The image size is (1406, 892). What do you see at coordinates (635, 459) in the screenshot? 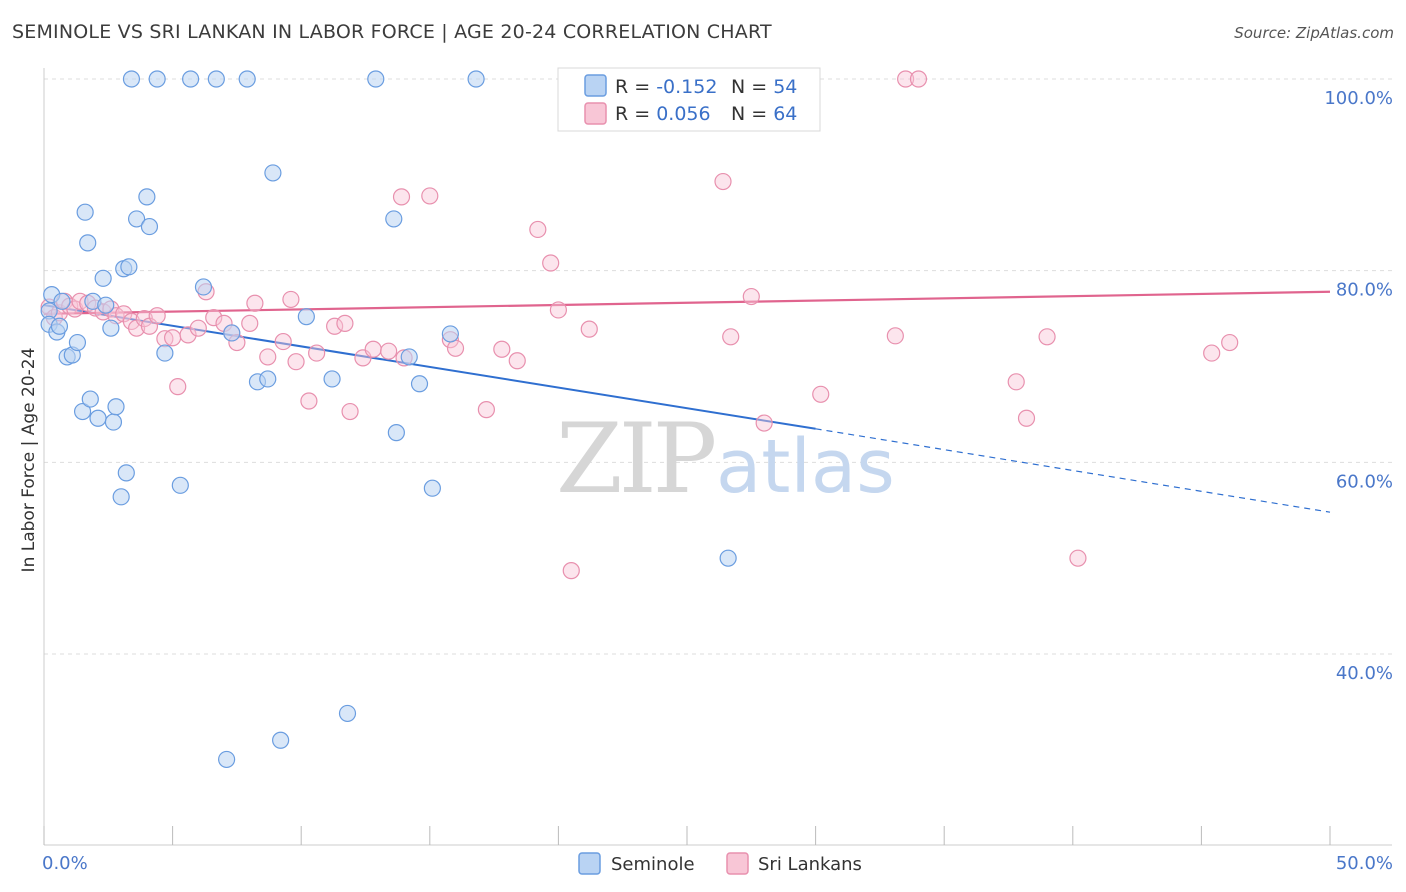
I see `watermark-zip: ZIP` at bounding box center [635, 459].